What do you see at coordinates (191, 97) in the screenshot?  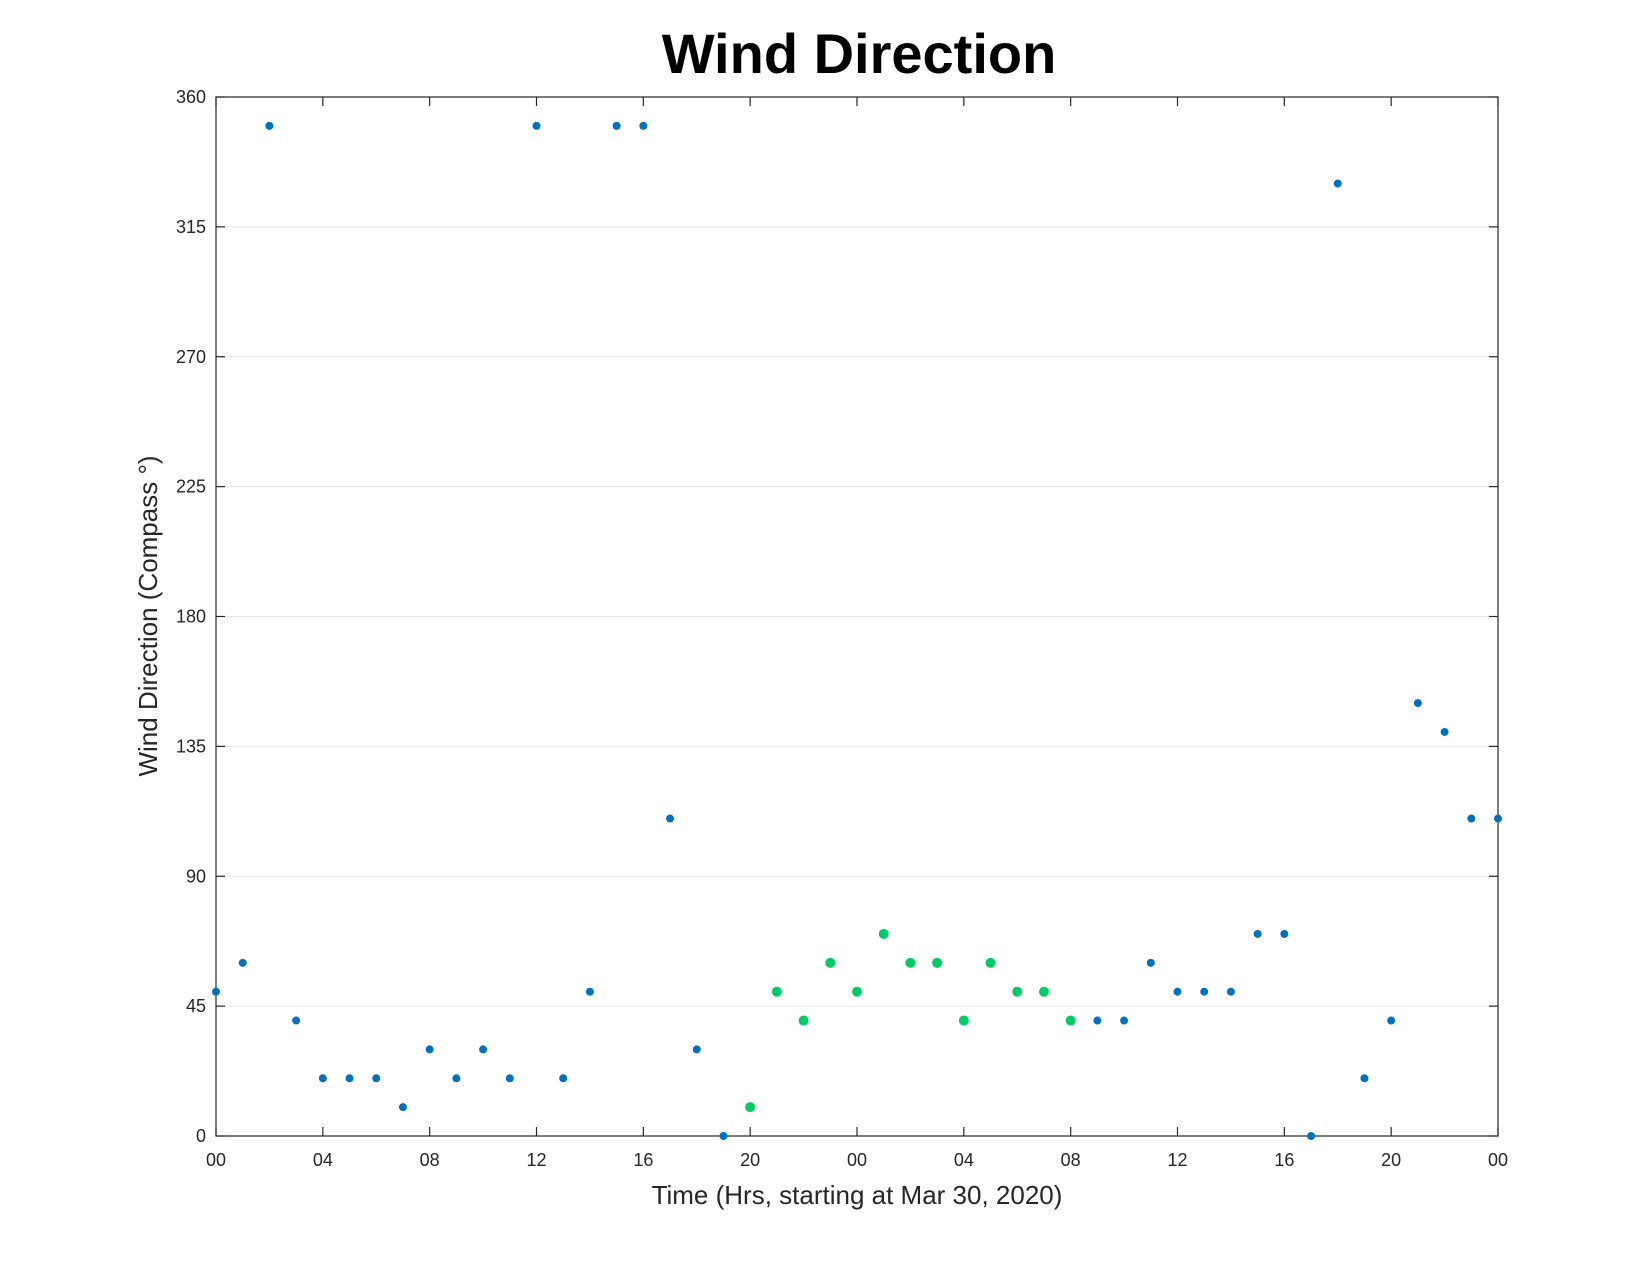 I see `y-tick-label: 360` at bounding box center [191, 97].